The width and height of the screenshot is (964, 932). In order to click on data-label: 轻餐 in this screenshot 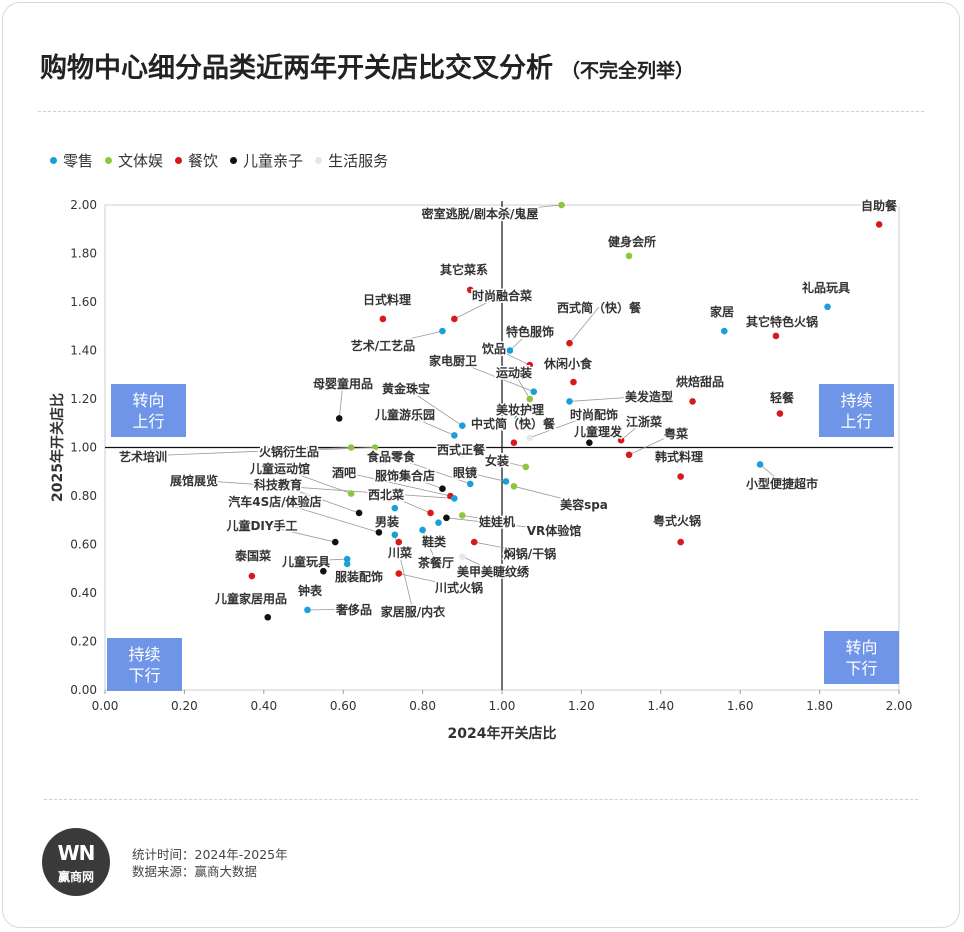, I will do `click(782, 397)`.